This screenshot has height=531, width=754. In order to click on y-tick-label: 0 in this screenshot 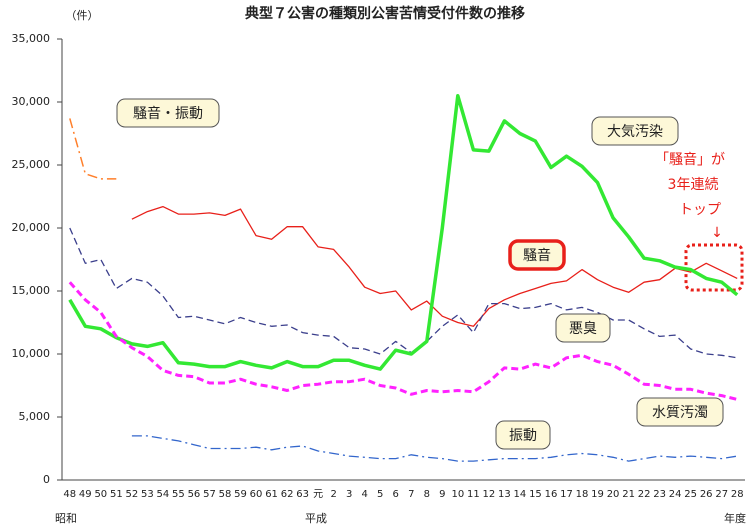, I will do `click(46, 479)`.